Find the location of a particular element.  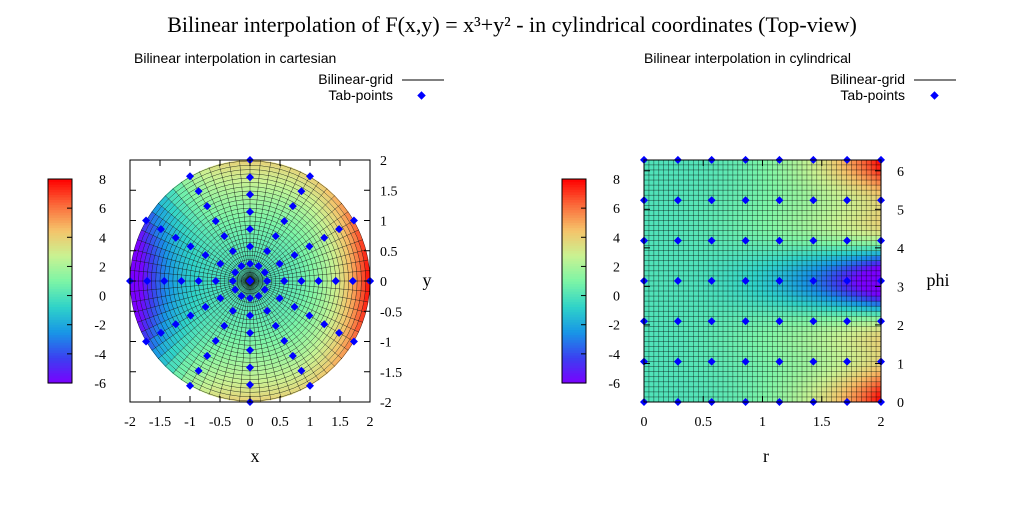

cartesian-legend-point-marker is located at coordinates (421, 95).